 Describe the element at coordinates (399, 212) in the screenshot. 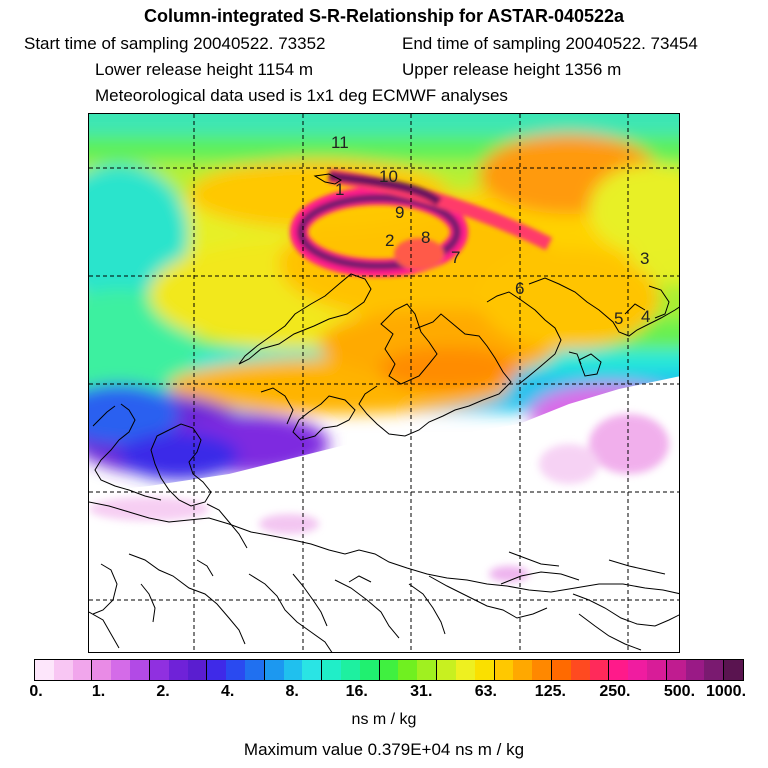

I see `trajectory-label: 9` at that location.